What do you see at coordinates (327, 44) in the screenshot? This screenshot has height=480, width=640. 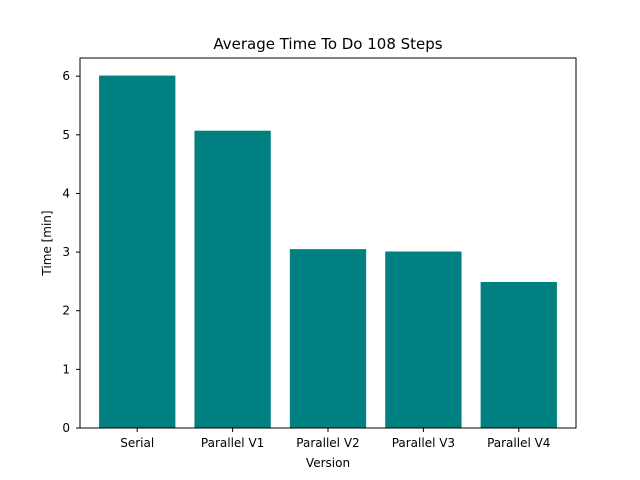 I see `chart-title: Average Time To Do 108 Steps` at bounding box center [327, 44].